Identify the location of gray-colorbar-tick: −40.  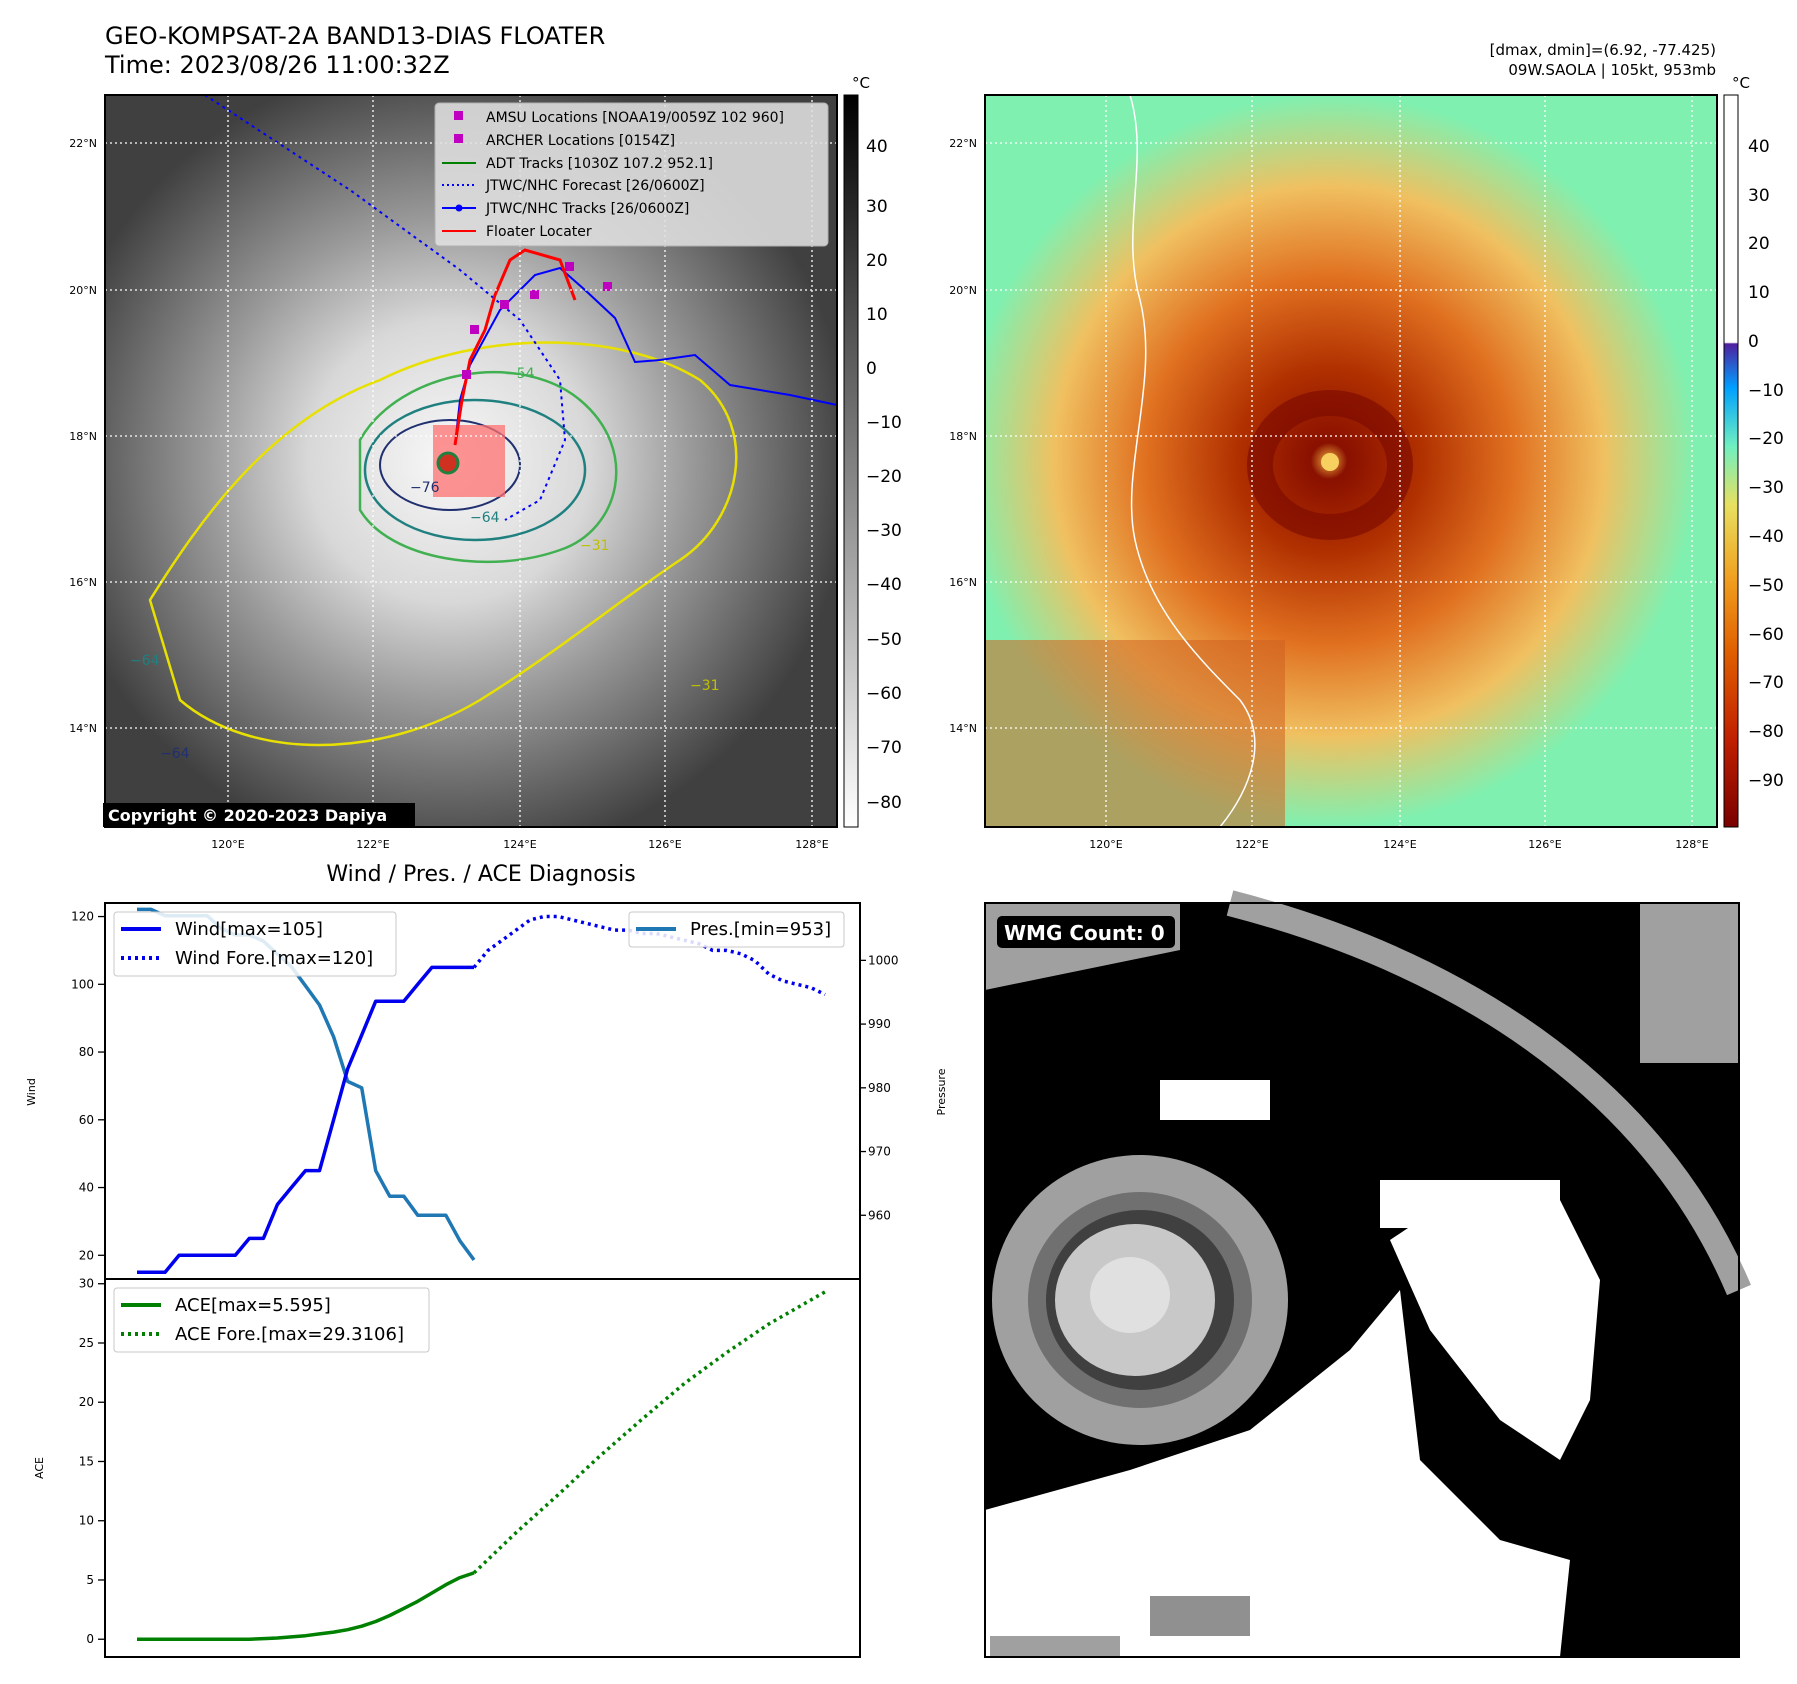
(884, 585).